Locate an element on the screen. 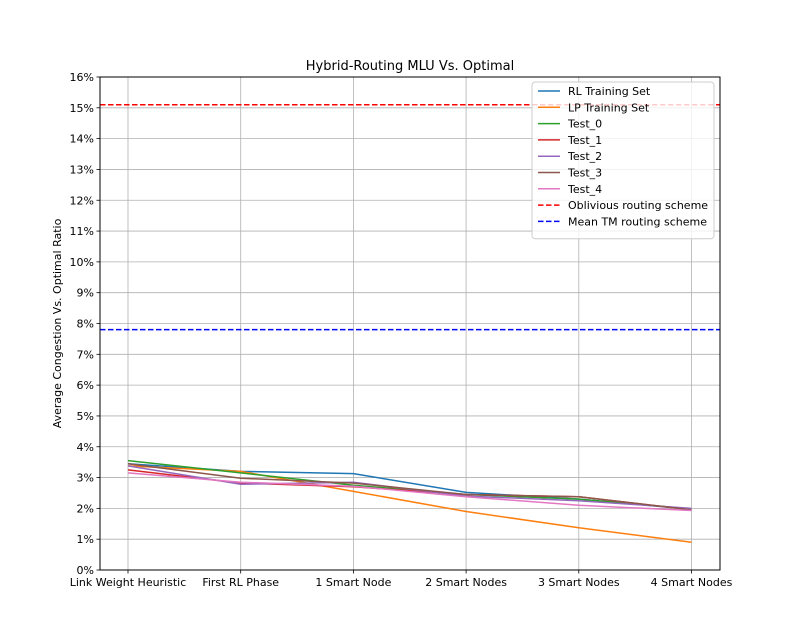  legend-label-test-2: Test_2 is located at coordinates (584, 156).